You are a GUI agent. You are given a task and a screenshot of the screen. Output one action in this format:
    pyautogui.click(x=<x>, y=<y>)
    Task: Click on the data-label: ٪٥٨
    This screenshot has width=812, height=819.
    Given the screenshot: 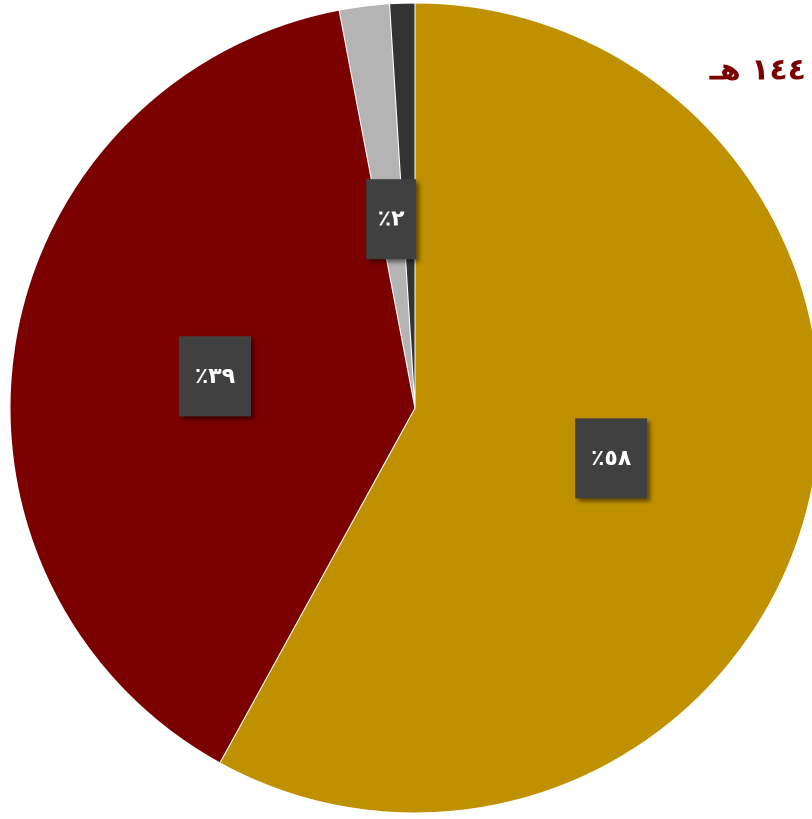 What is the action you would take?
    pyautogui.click(x=611, y=458)
    